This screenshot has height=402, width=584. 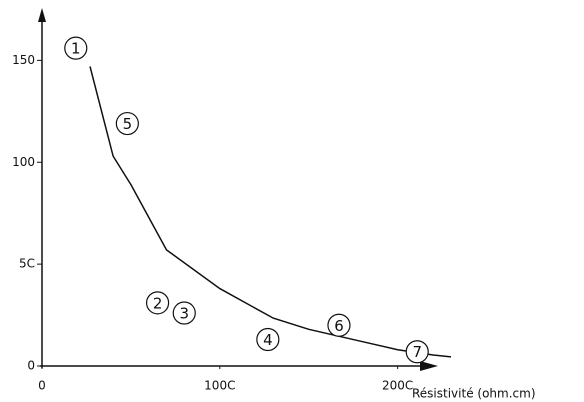 What do you see at coordinates (42, 15) in the screenshot?
I see `y-axis-arrow` at bounding box center [42, 15].